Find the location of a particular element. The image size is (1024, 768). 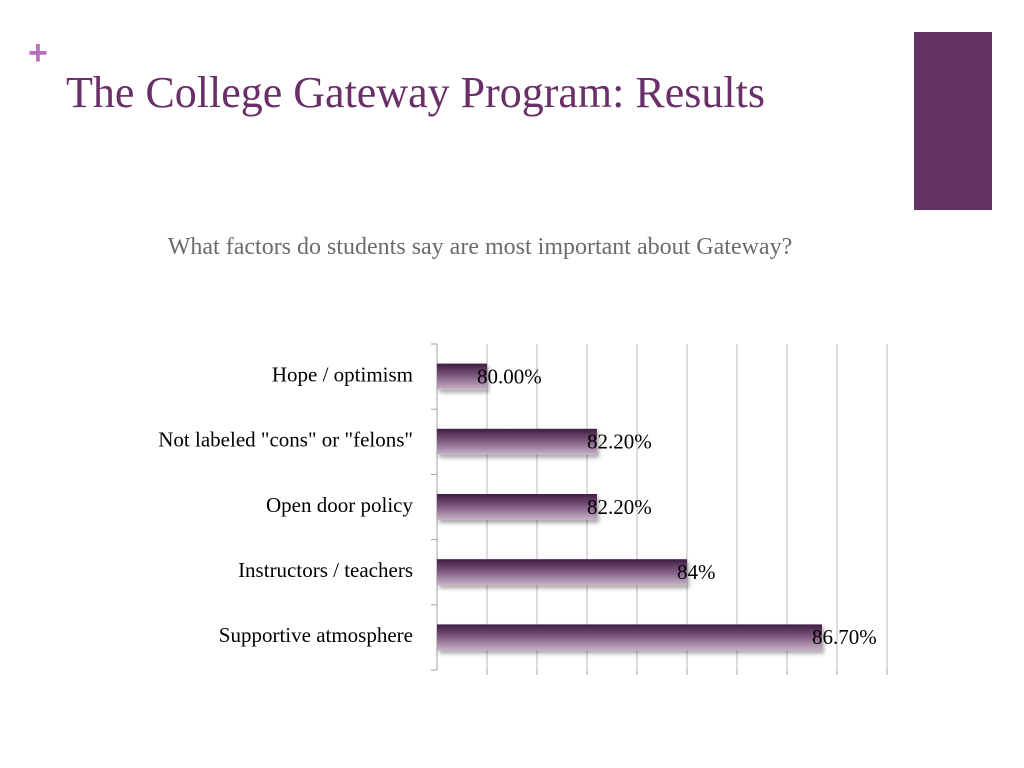

accent-block is located at coordinates (953, 121).